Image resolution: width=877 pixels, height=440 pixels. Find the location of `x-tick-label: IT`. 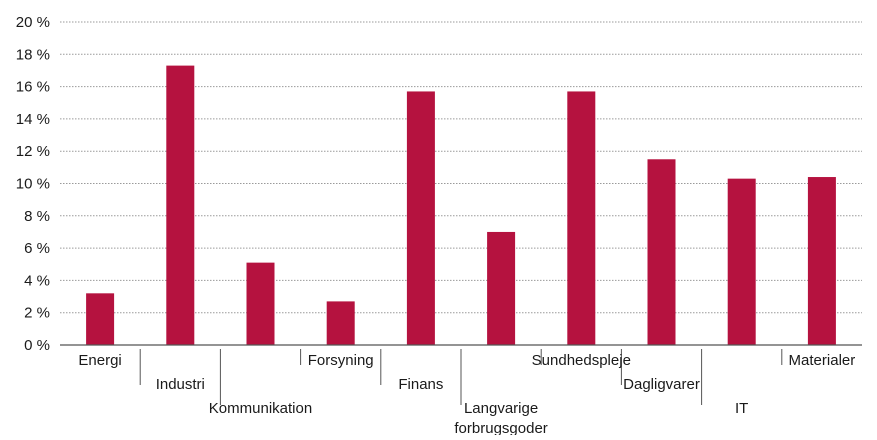

x-tick-label: IT is located at coordinates (741, 408).